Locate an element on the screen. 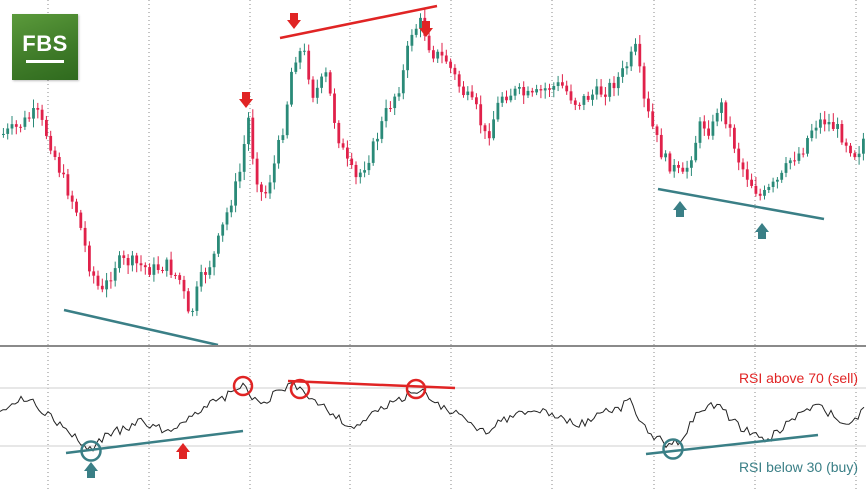 This screenshot has height=489, width=866. oversold-circle-icon is located at coordinates (91, 451).